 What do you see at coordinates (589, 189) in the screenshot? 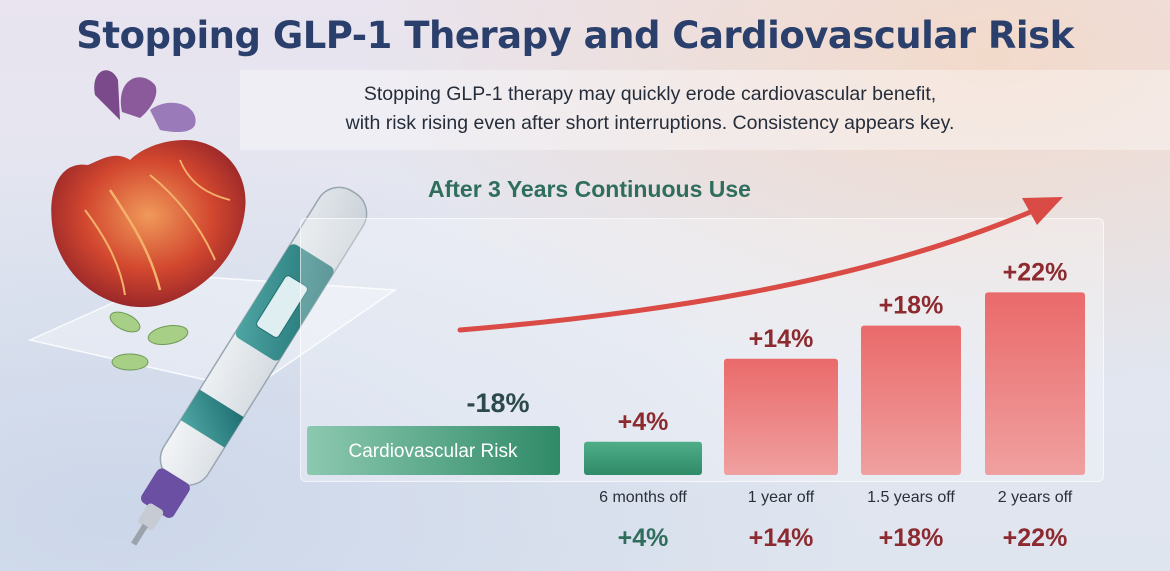
I see `chart-title: After 3 Years Continuous Use` at bounding box center [589, 189].